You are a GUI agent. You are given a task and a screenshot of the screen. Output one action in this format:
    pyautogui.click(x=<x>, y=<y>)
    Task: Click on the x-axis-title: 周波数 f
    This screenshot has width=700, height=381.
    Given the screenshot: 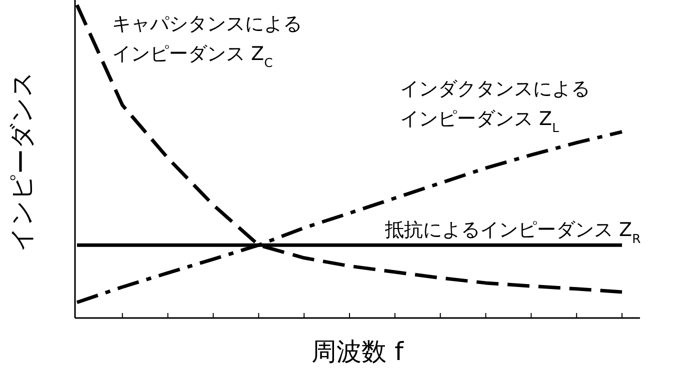 What is the action you would take?
    pyautogui.click(x=358, y=351)
    